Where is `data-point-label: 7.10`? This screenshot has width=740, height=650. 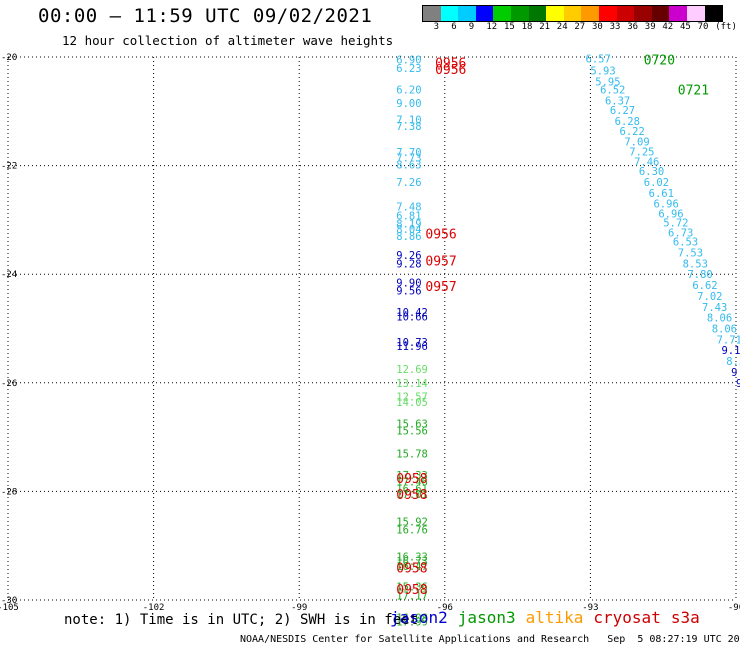 data-point-label: 7.10 is located at coordinates (408, 120).